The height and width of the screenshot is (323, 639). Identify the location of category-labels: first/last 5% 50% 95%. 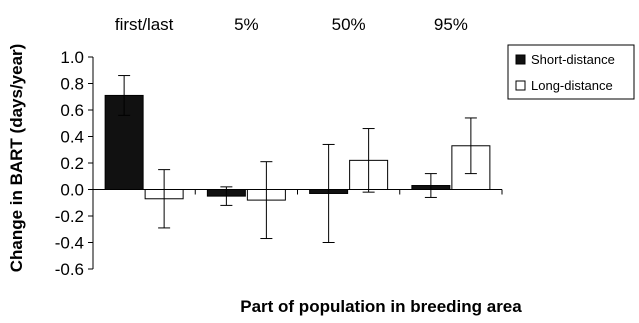
(291, 24).